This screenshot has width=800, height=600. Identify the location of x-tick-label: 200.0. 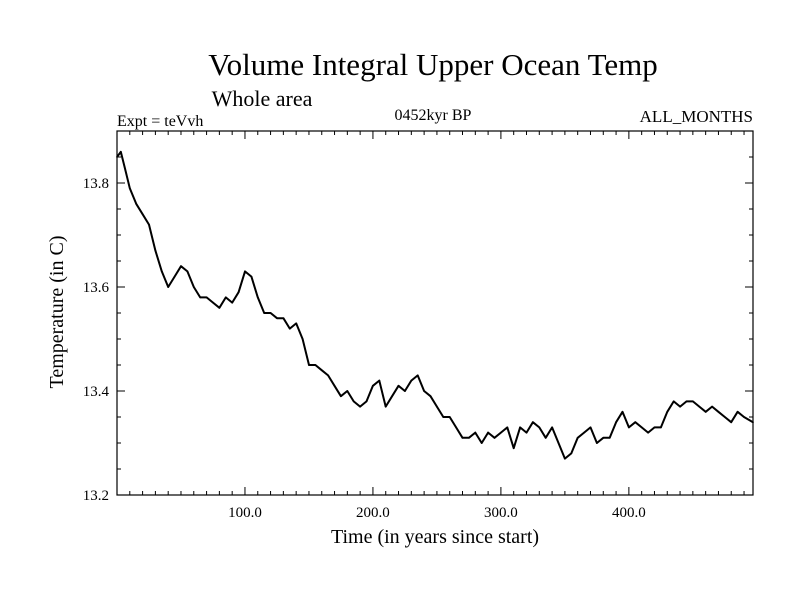
(373, 513).